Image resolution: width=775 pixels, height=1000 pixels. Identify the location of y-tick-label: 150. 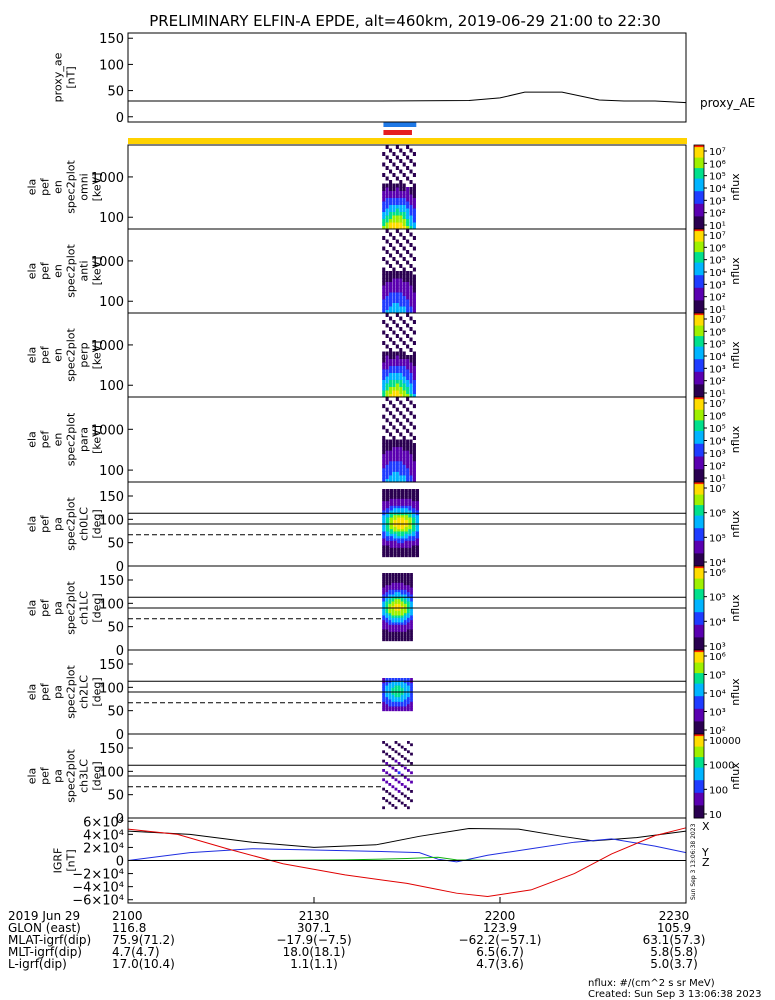
(111, 749).